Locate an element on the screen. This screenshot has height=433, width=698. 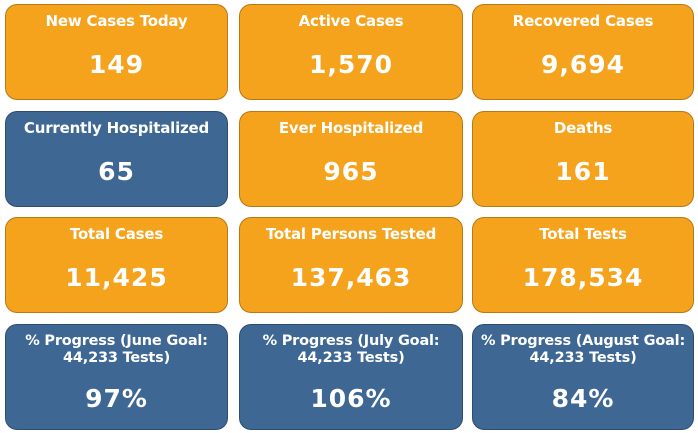
card-total-tests: Total Tests 178,534 is located at coordinates (583, 265).